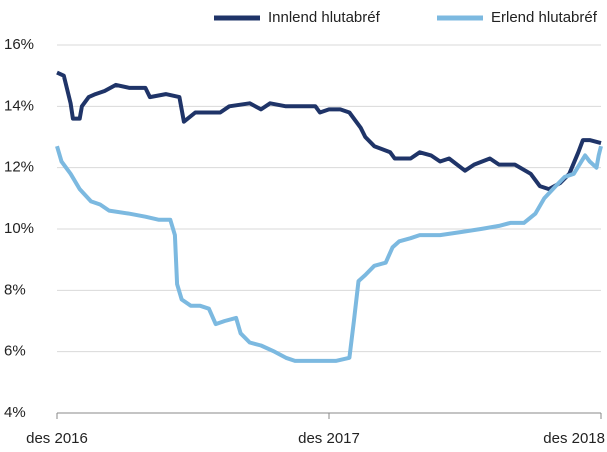 The image size is (607, 452). I want to click on x-tick-label: des 2016, so click(57, 438).